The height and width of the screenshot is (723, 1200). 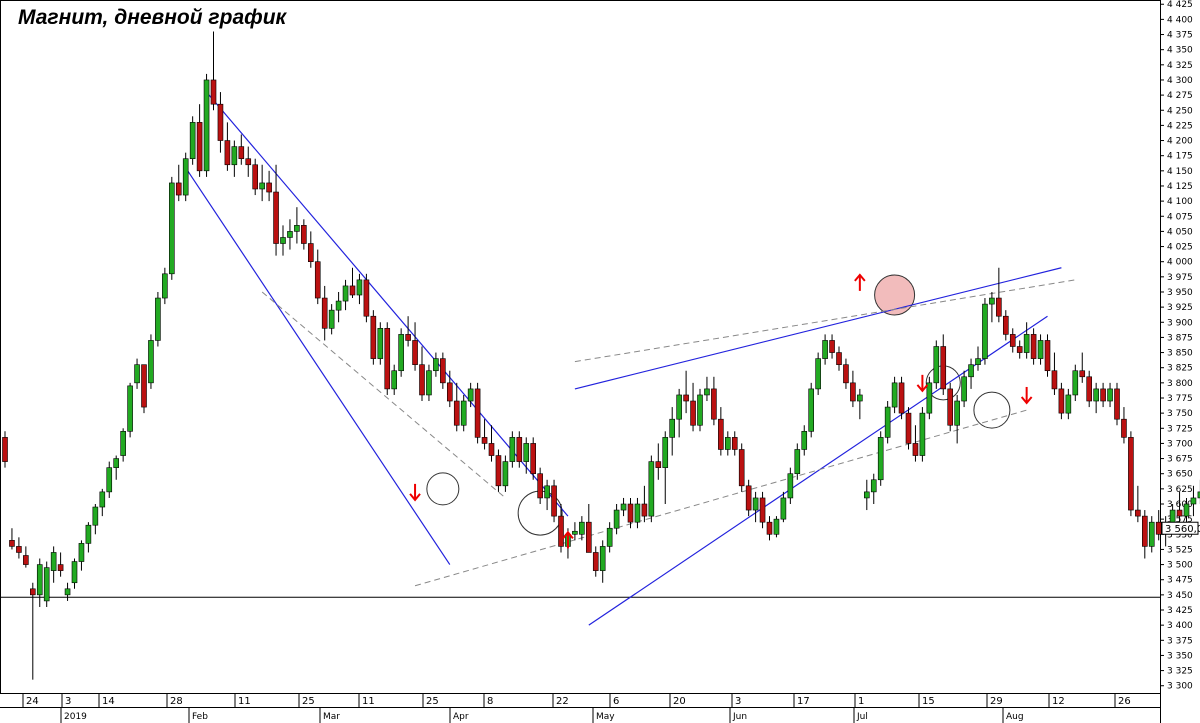 I want to click on x-day-label: 17, so click(x=803, y=701).